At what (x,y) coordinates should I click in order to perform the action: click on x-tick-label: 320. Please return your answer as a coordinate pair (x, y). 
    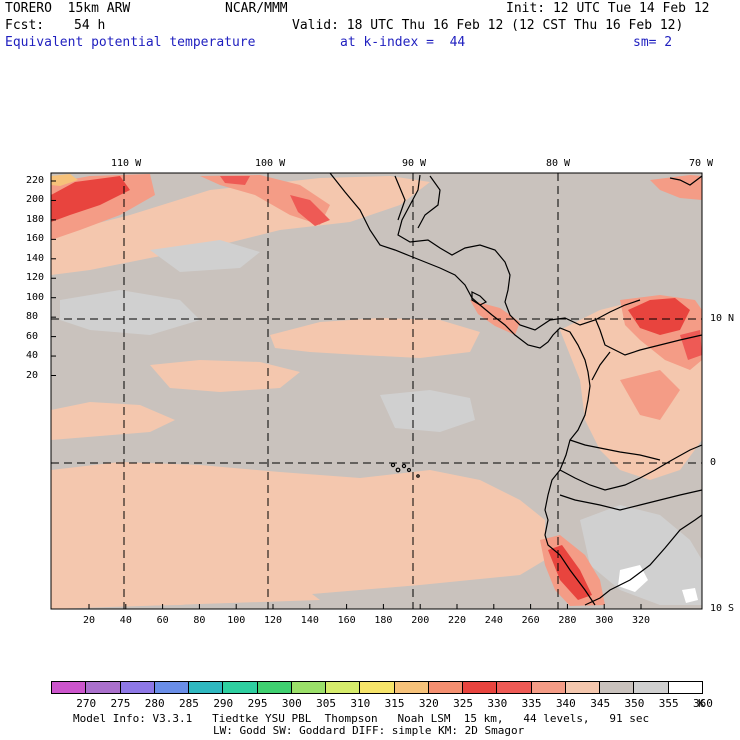
    Looking at the image, I should click on (641, 620).